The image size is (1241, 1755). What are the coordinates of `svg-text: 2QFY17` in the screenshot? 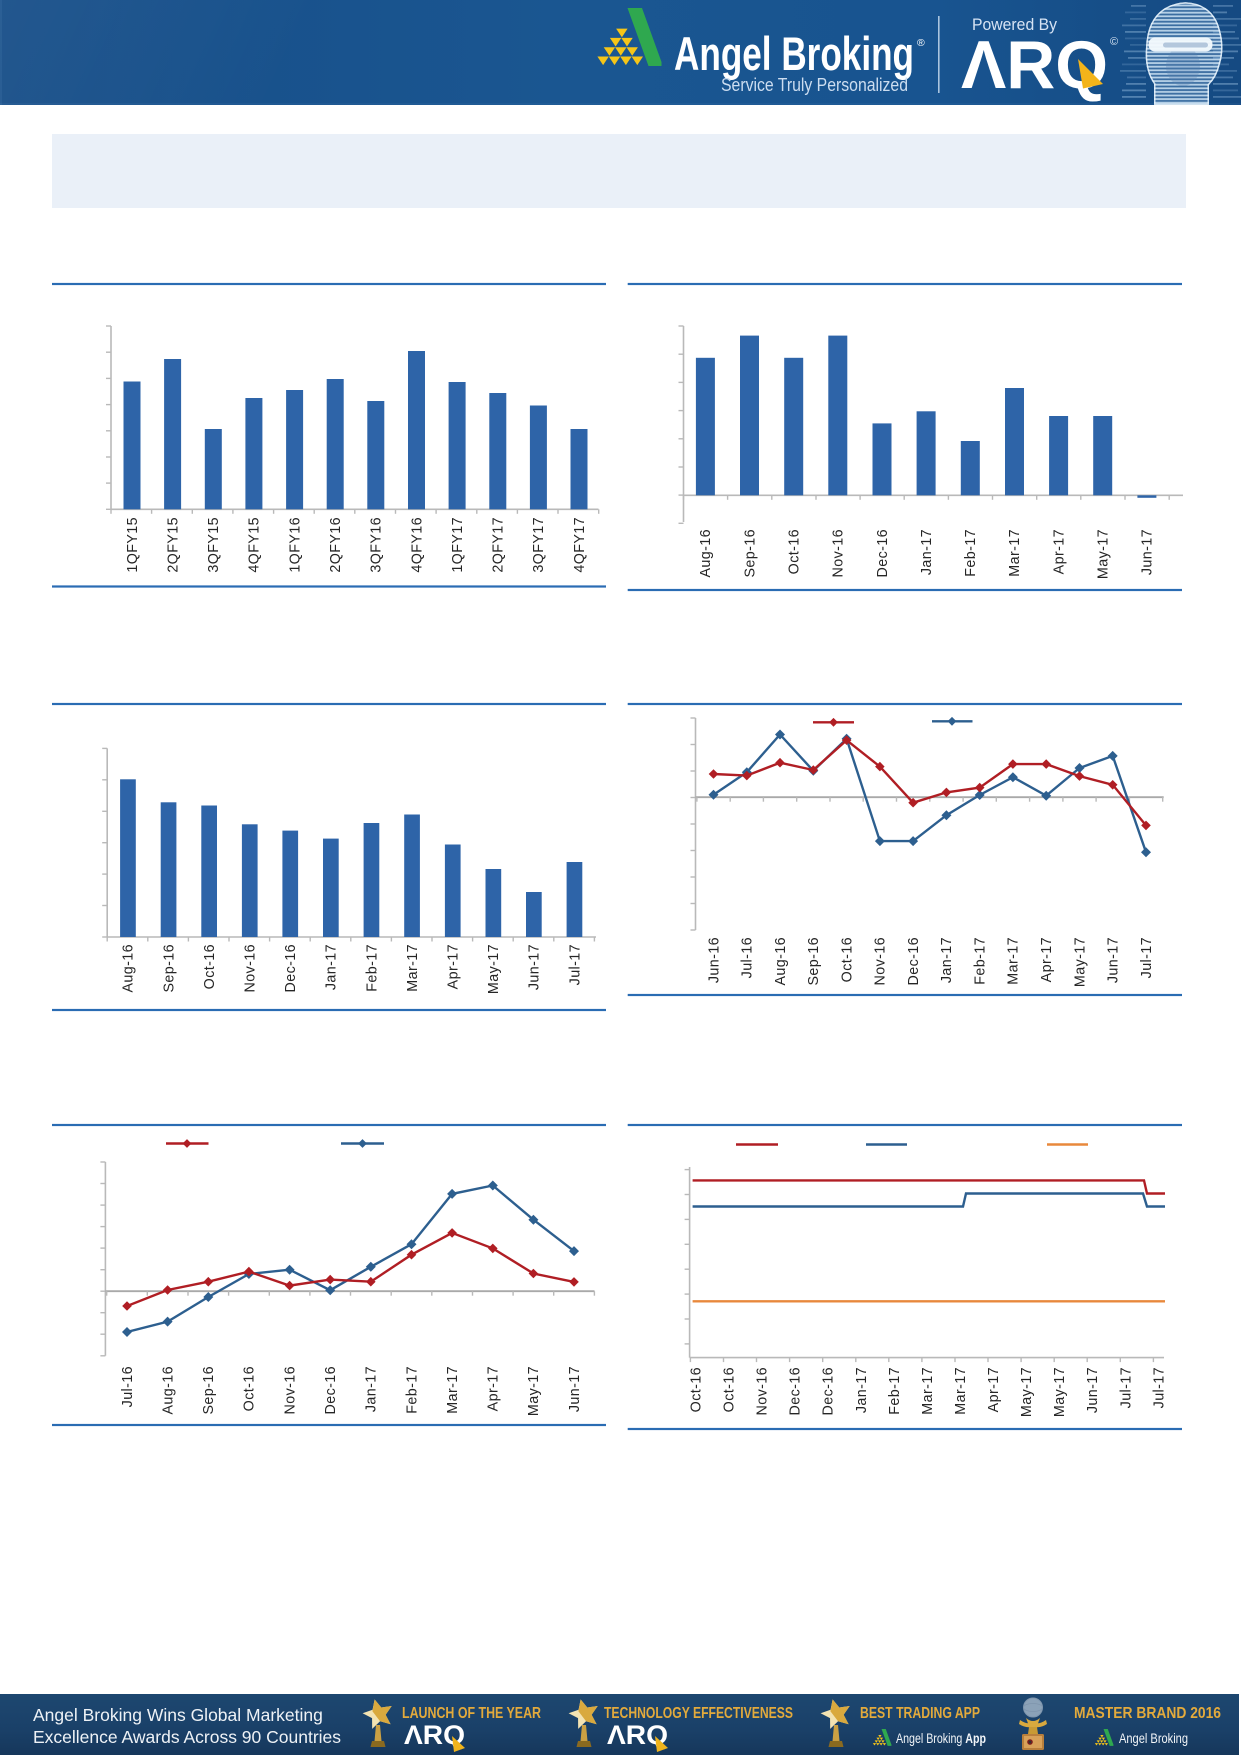 It's located at (499, 545).